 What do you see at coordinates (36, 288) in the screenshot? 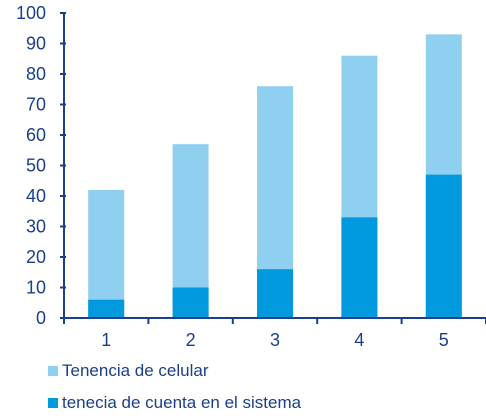
I see `y-tick-label-10: 10` at bounding box center [36, 288].